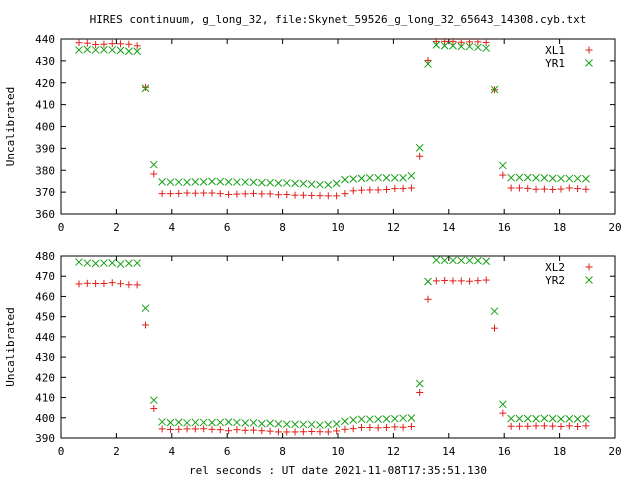  I want to click on x-tick-label: 18, so click(559, 227).